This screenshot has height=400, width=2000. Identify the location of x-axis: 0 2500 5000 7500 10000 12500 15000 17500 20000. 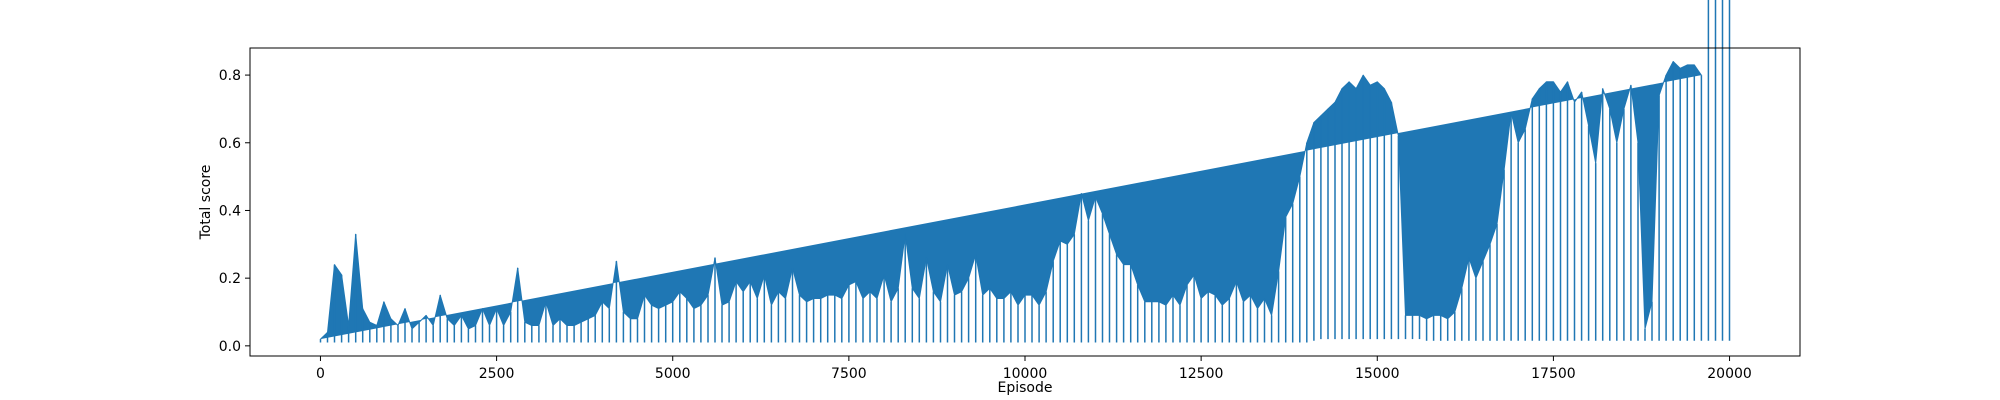
(1034, 369).